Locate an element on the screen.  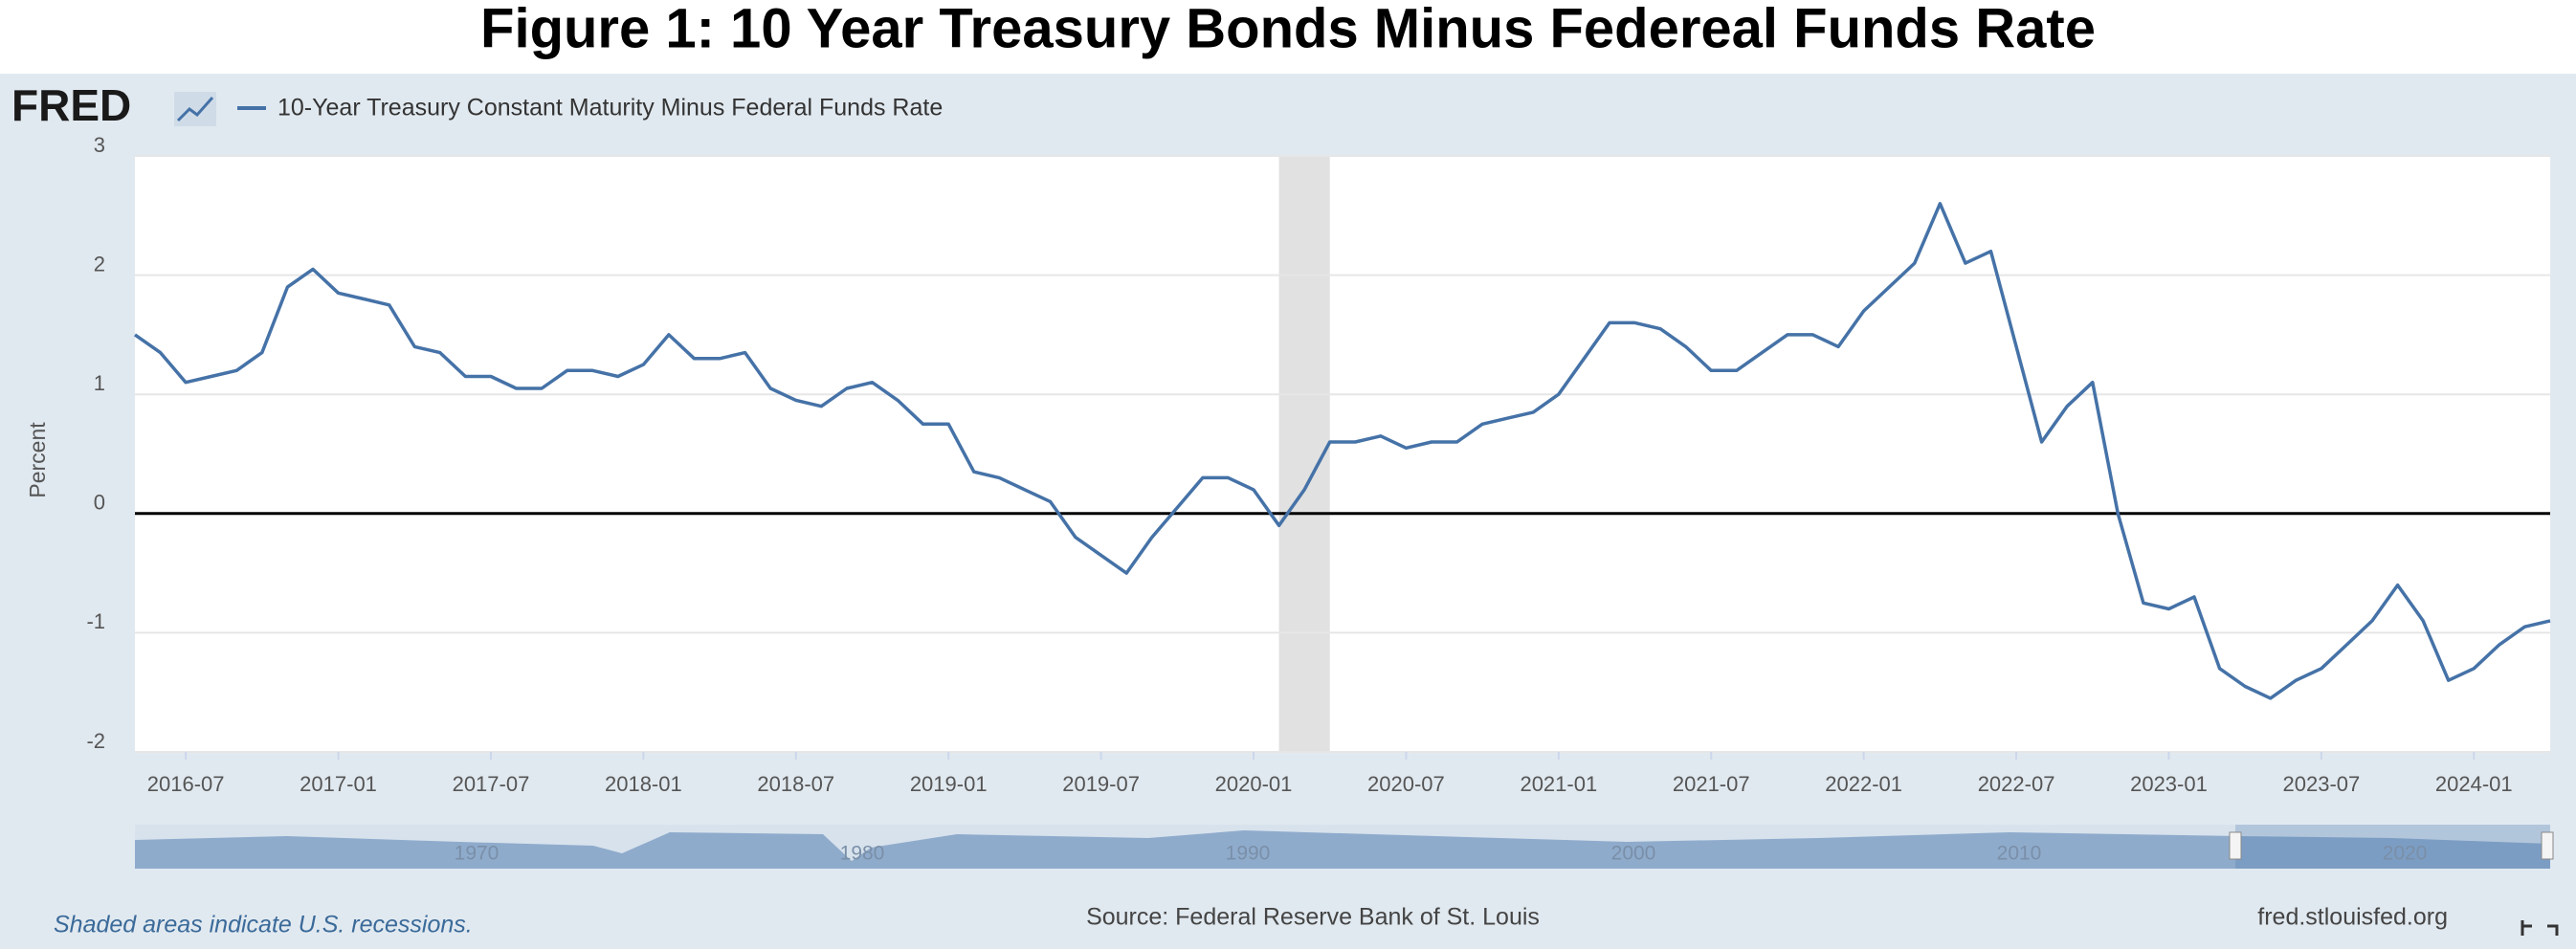
x-tick-label: 2017-07 is located at coordinates (491, 784).